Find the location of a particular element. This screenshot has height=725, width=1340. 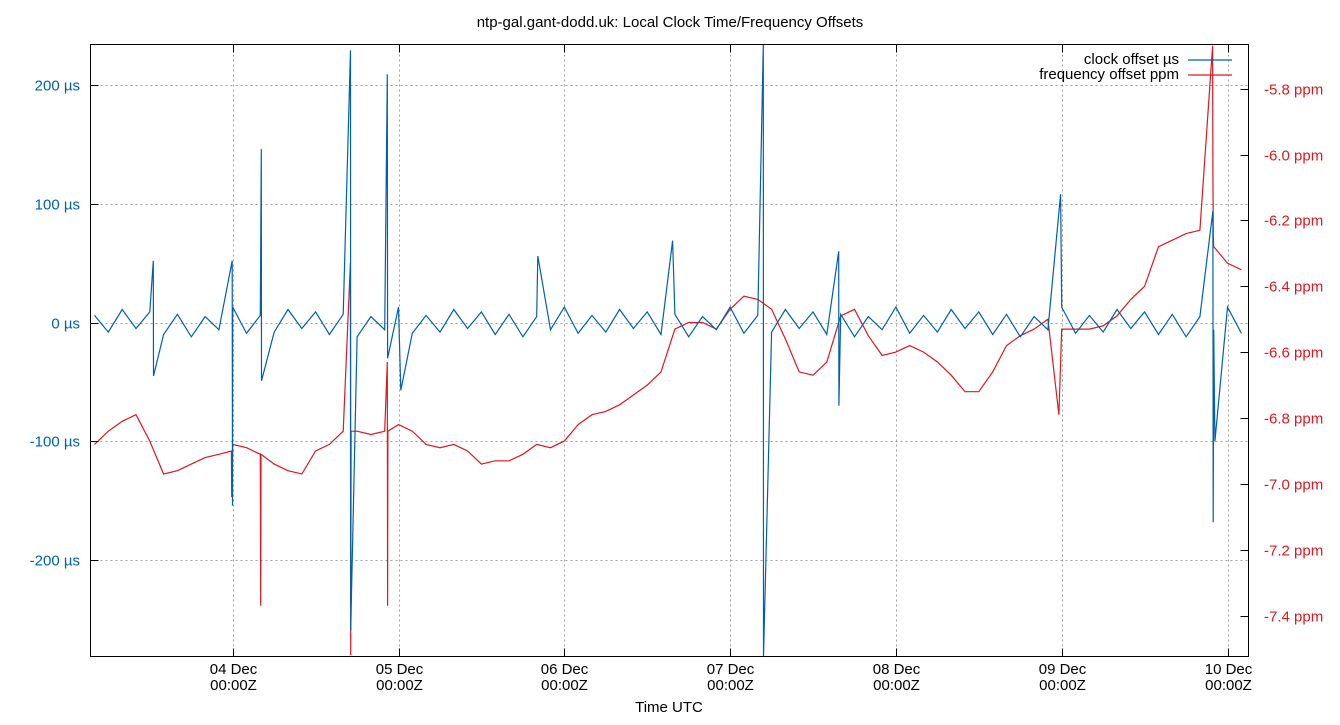

legend-label-frequency-offset: frequency offset ppm is located at coordinates (1109, 74).